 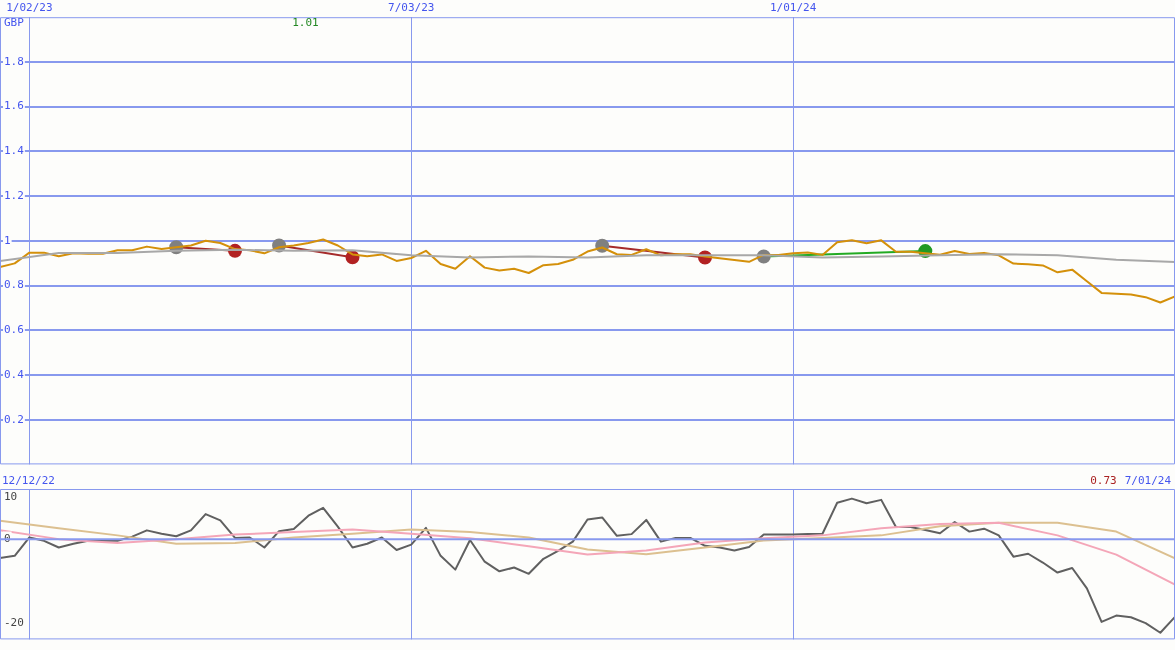 What do you see at coordinates (1148, 480) in the screenshot?
I see `text: 7/01/24` at bounding box center [1148, 480].